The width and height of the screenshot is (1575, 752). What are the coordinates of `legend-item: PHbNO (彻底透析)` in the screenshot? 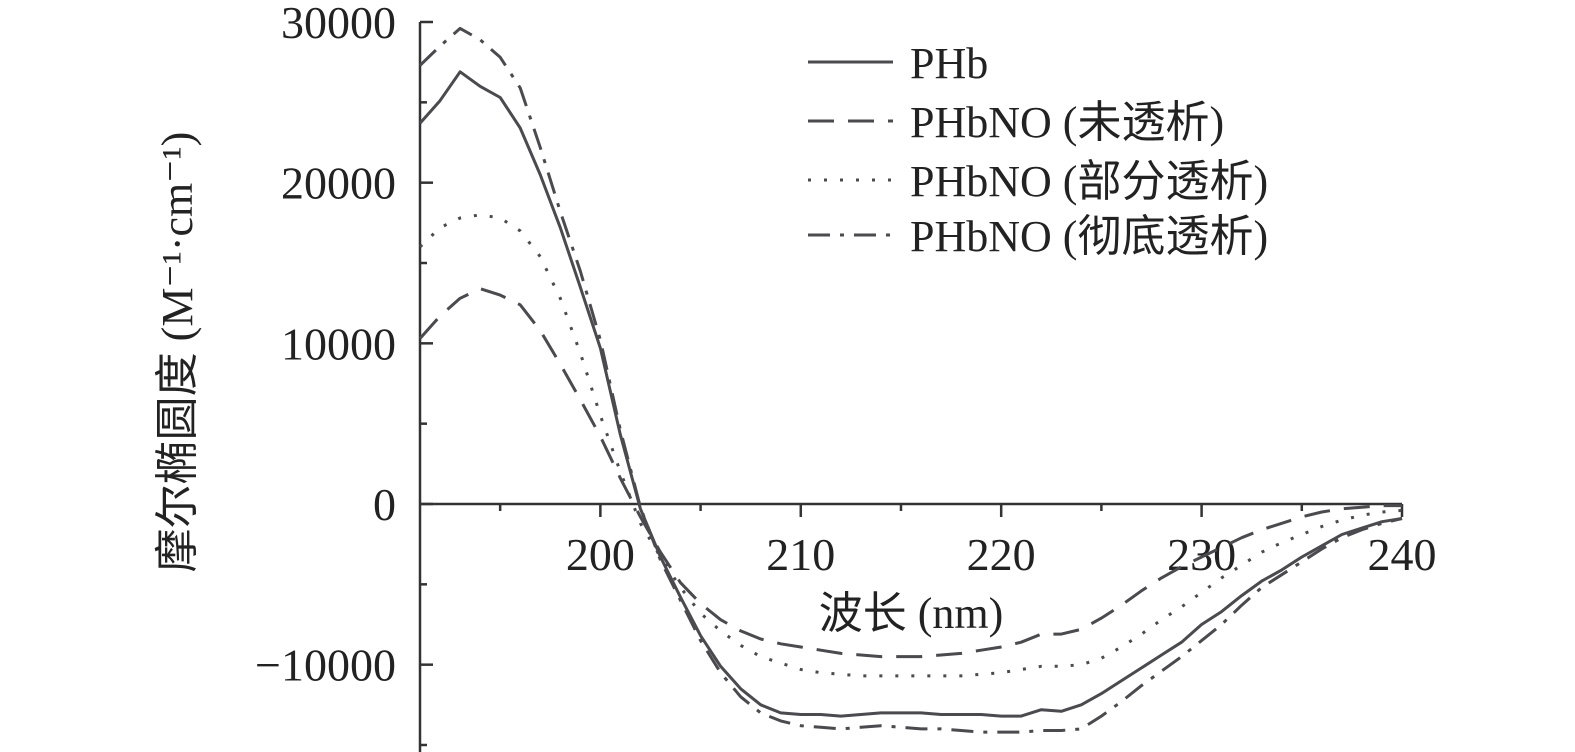 It's located at (1038, 236).